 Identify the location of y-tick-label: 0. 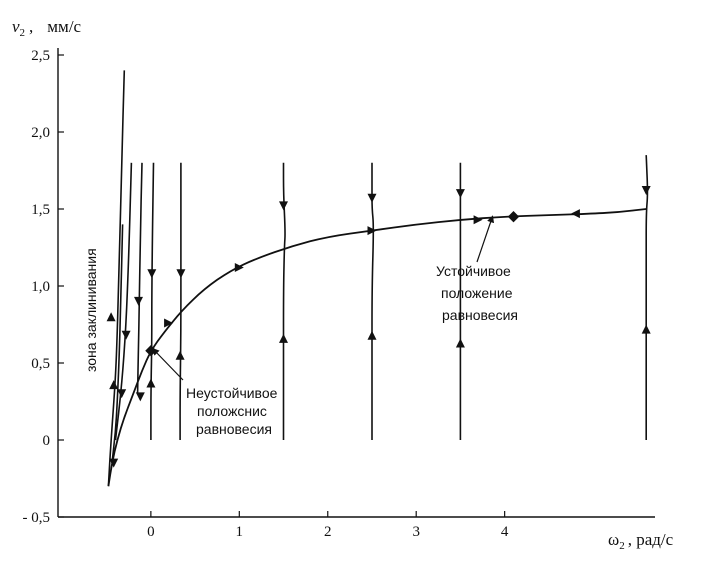
(47, 441).